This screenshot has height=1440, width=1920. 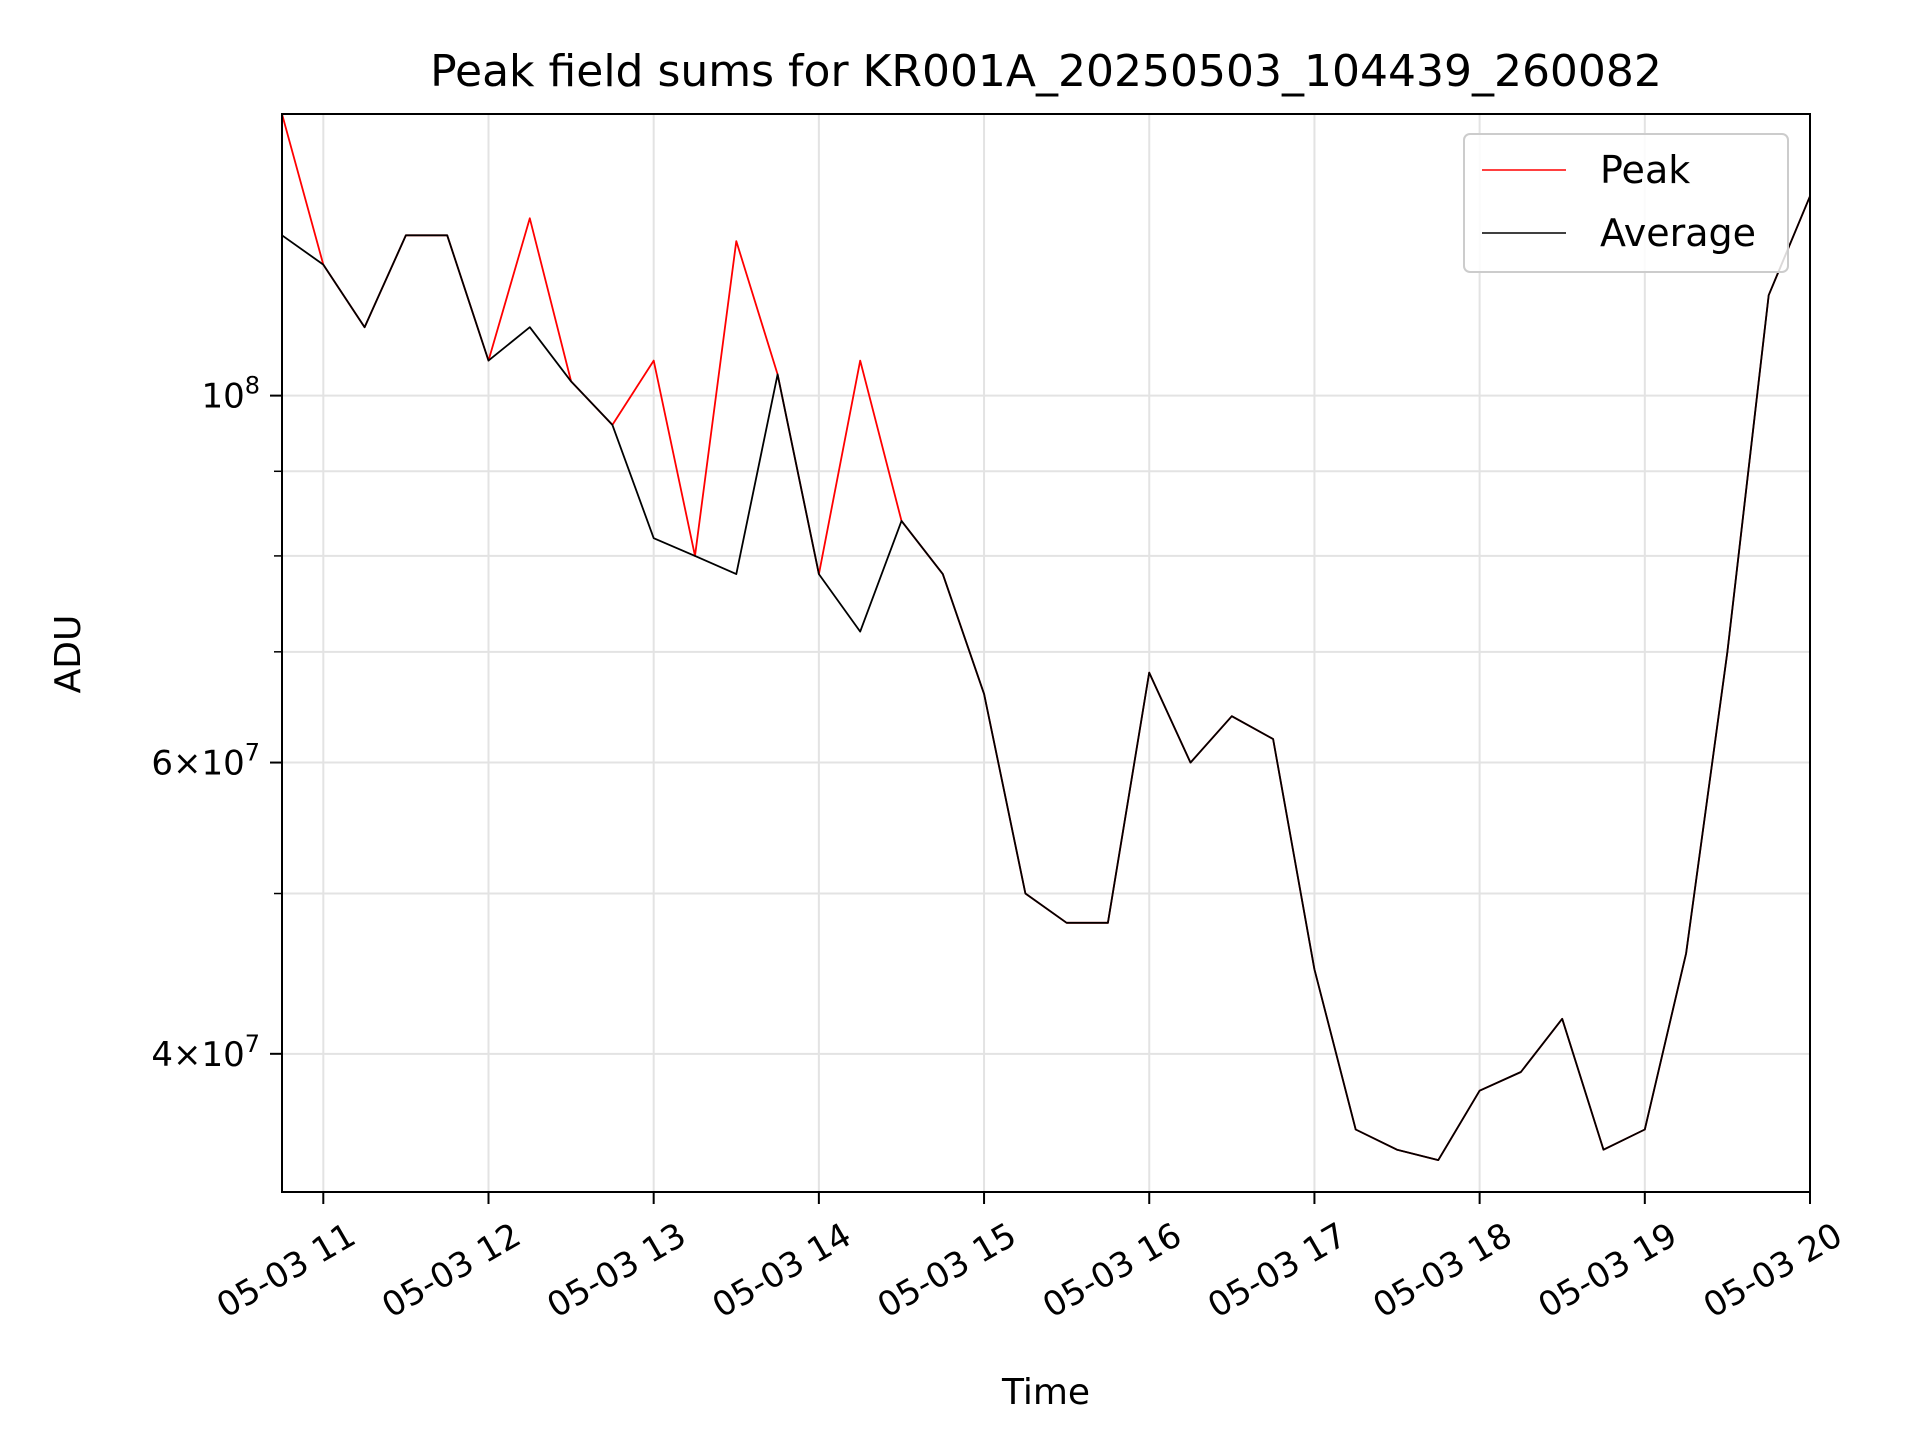 I want to click on legend-box, so click(x=1626, y=203).